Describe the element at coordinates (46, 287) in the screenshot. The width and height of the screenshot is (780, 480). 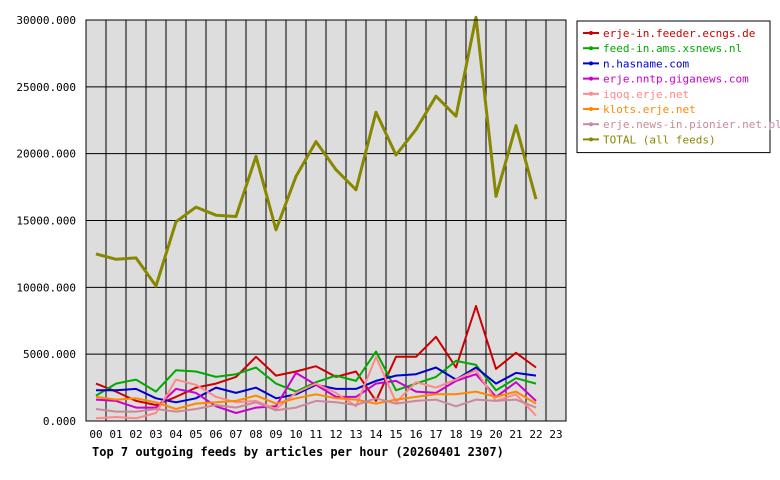
I see `y-tick-label: 10000.000` at that location.